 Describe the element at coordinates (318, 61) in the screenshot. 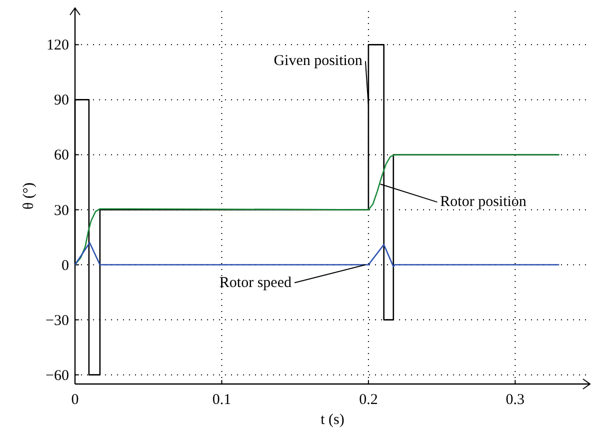

I see `annotation: Given position` at that location.